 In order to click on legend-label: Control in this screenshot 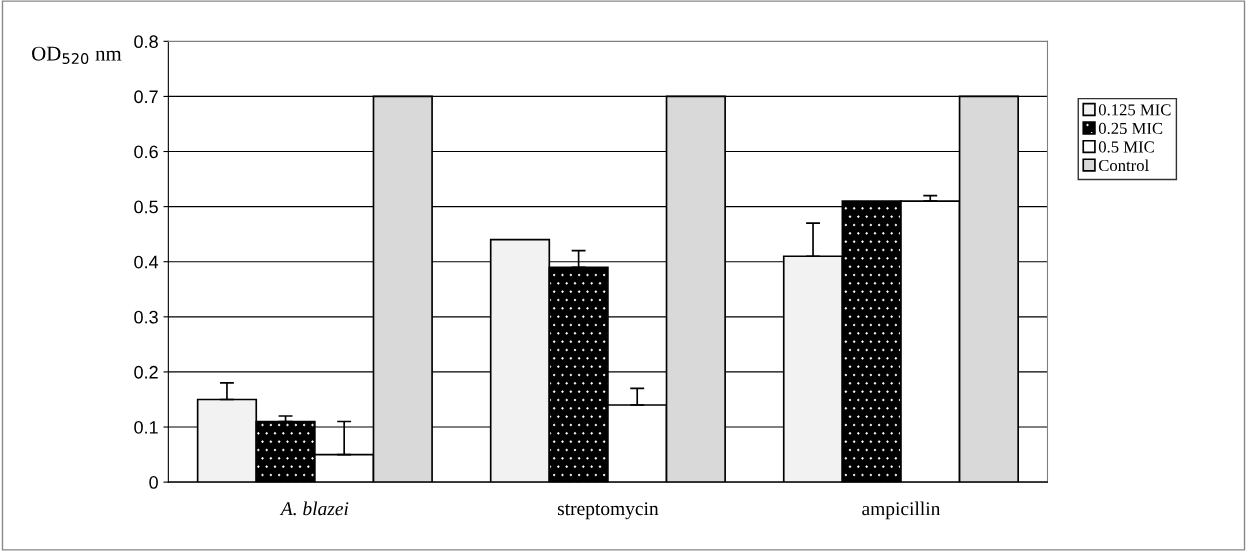, I will do `click(1123, 165)`.